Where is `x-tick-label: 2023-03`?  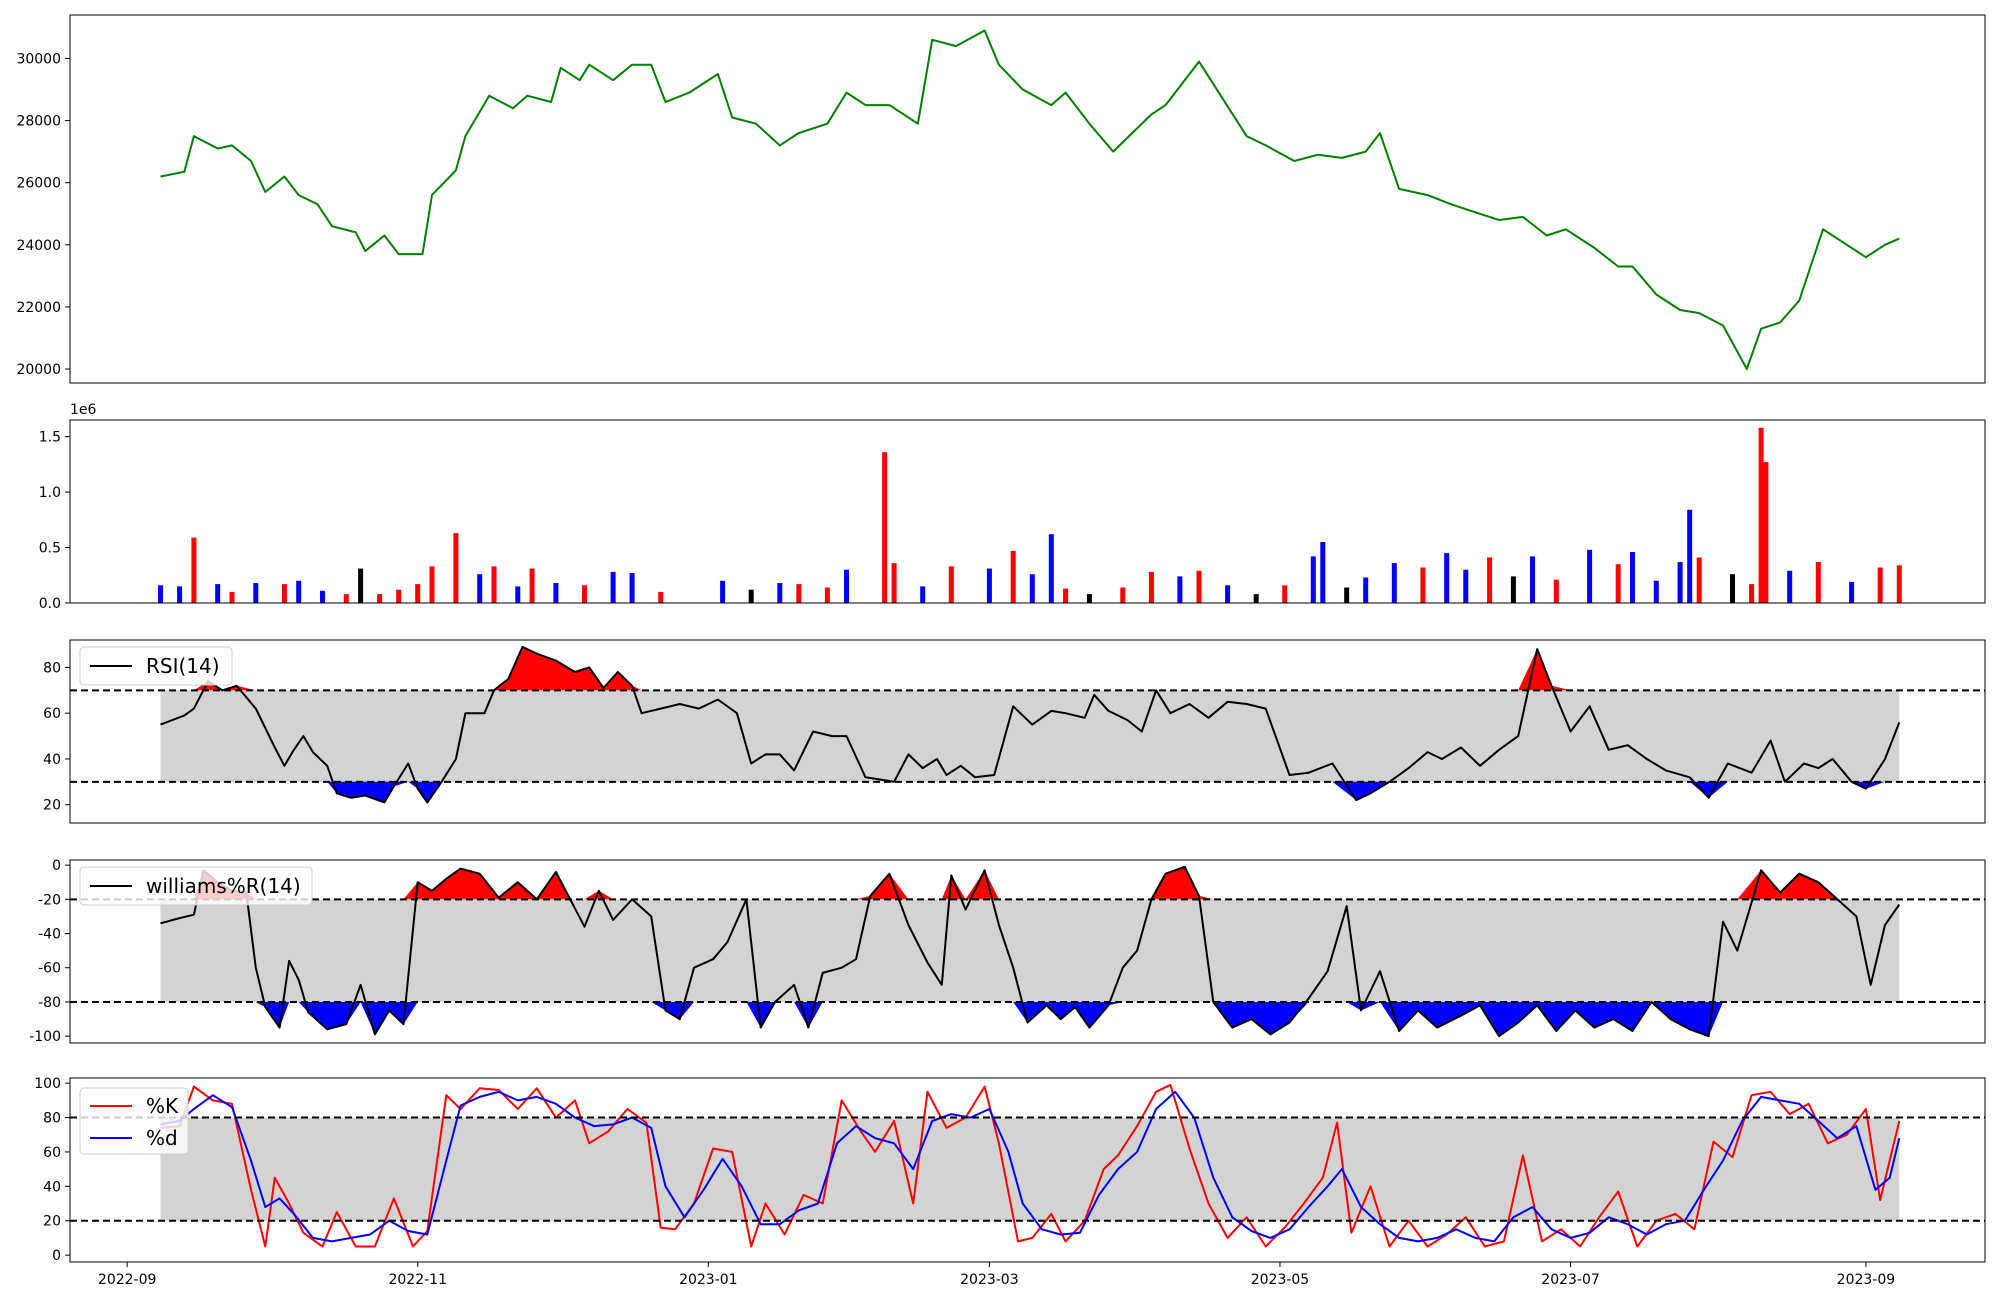
x-tick-label: 2023-03 is located at coordinates (989, 1280).